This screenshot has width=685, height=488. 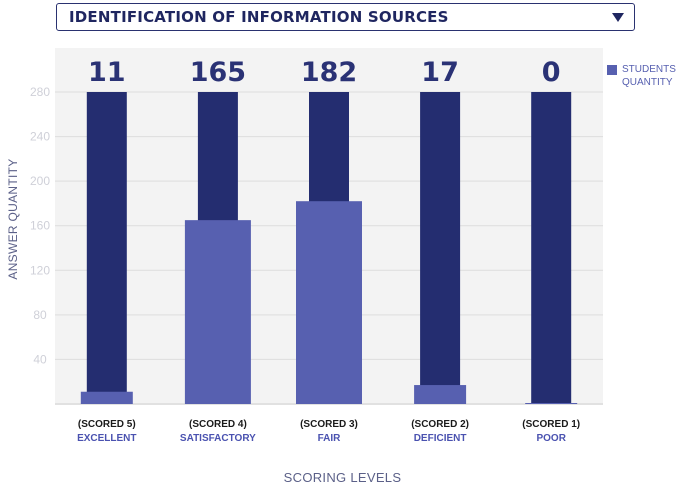 What do you see at coordinates (13, 219) in the screenshot?
I see `y-axis-title: ANSWER QUANTITY` at bounding box center [13, 219].